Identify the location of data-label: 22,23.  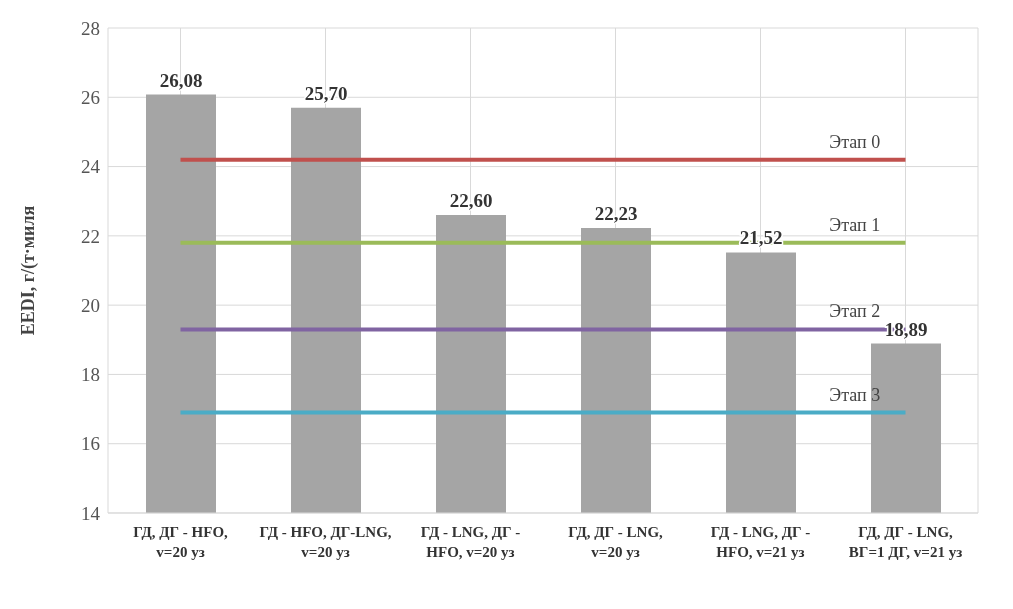
(616, 213).